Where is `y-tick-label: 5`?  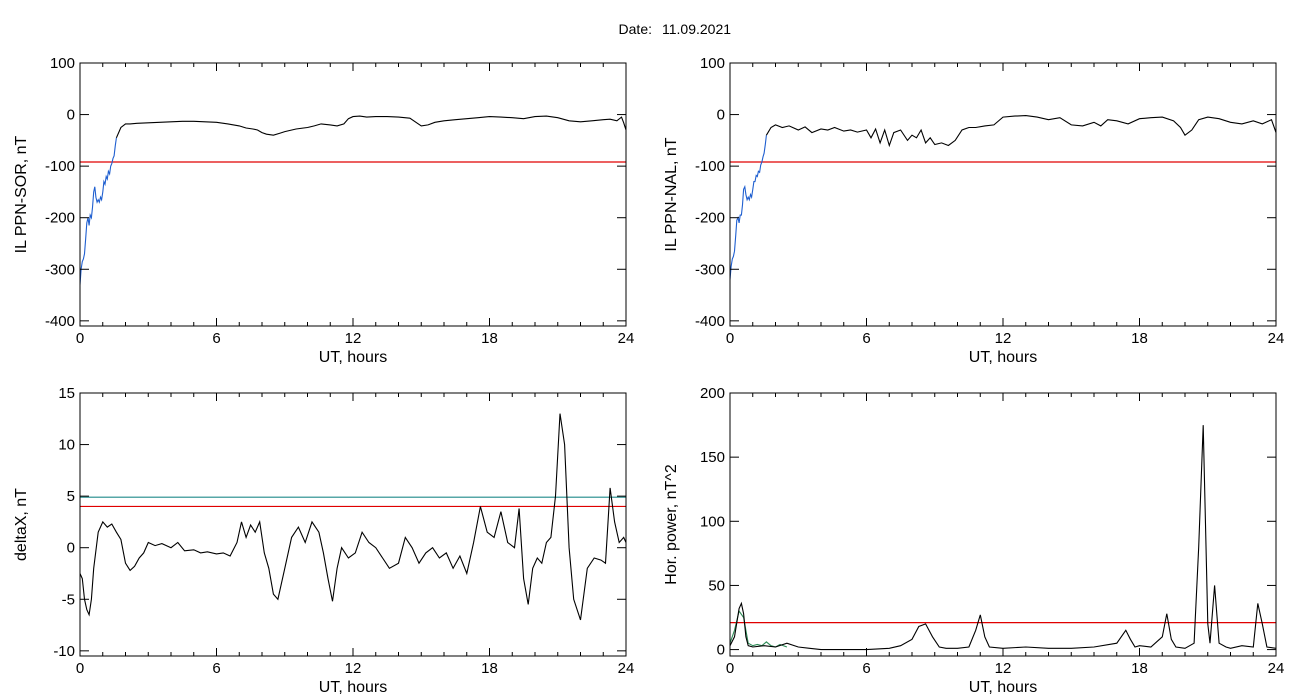 y-tick-label: 5 is located at coordinates (71, 496).